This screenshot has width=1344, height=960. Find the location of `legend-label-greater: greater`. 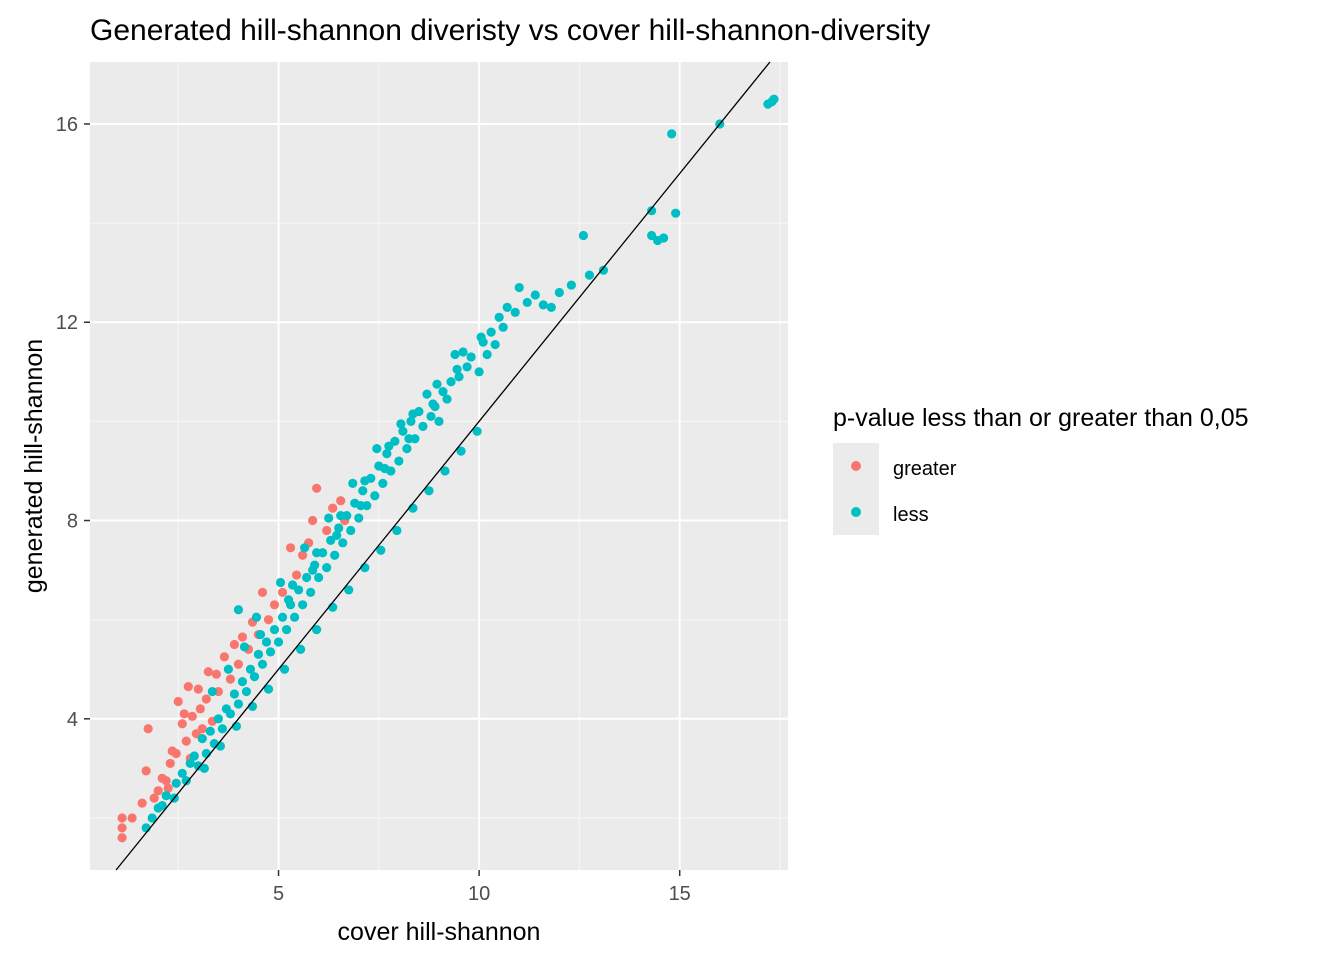

legend-label-greater: greater is located at coordinates (925, 469).